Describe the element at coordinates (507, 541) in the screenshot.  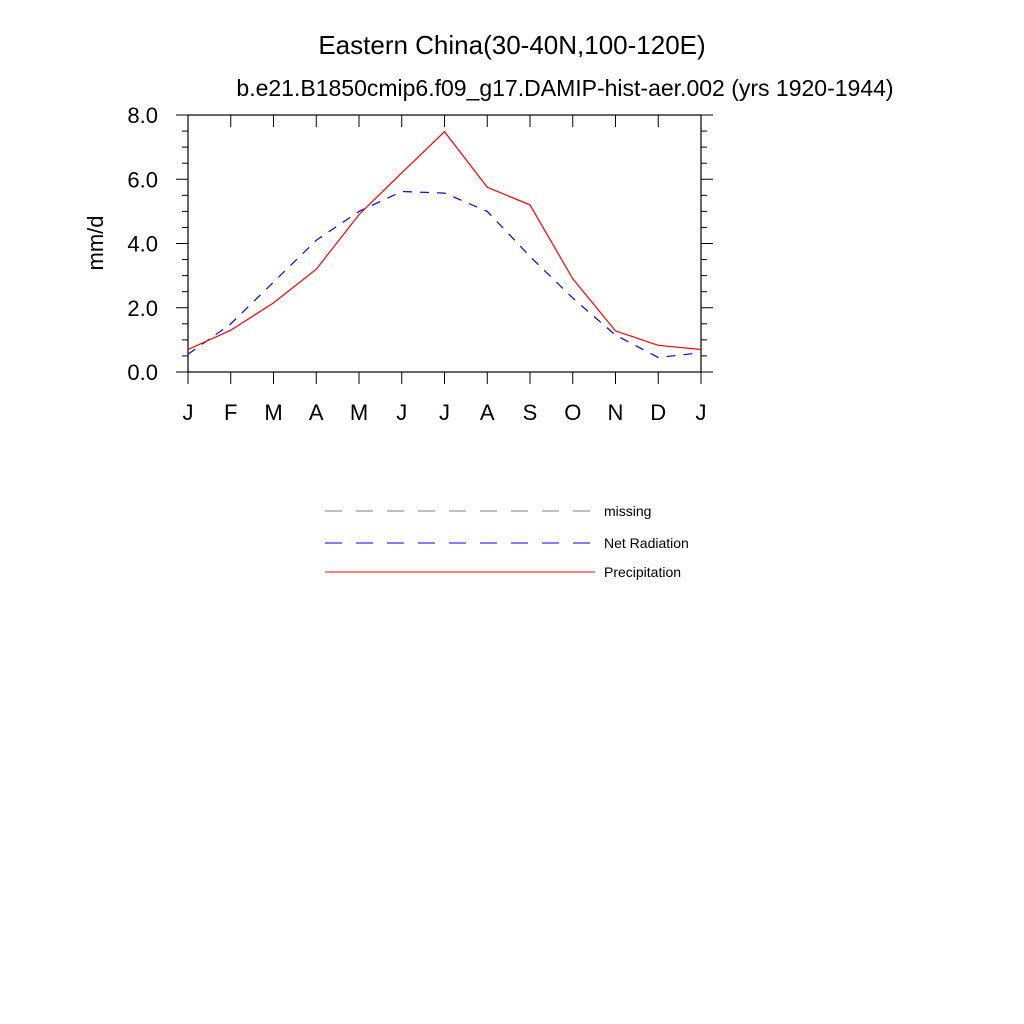
I see `legend: missing Net Radiation Precipitation` at that location.